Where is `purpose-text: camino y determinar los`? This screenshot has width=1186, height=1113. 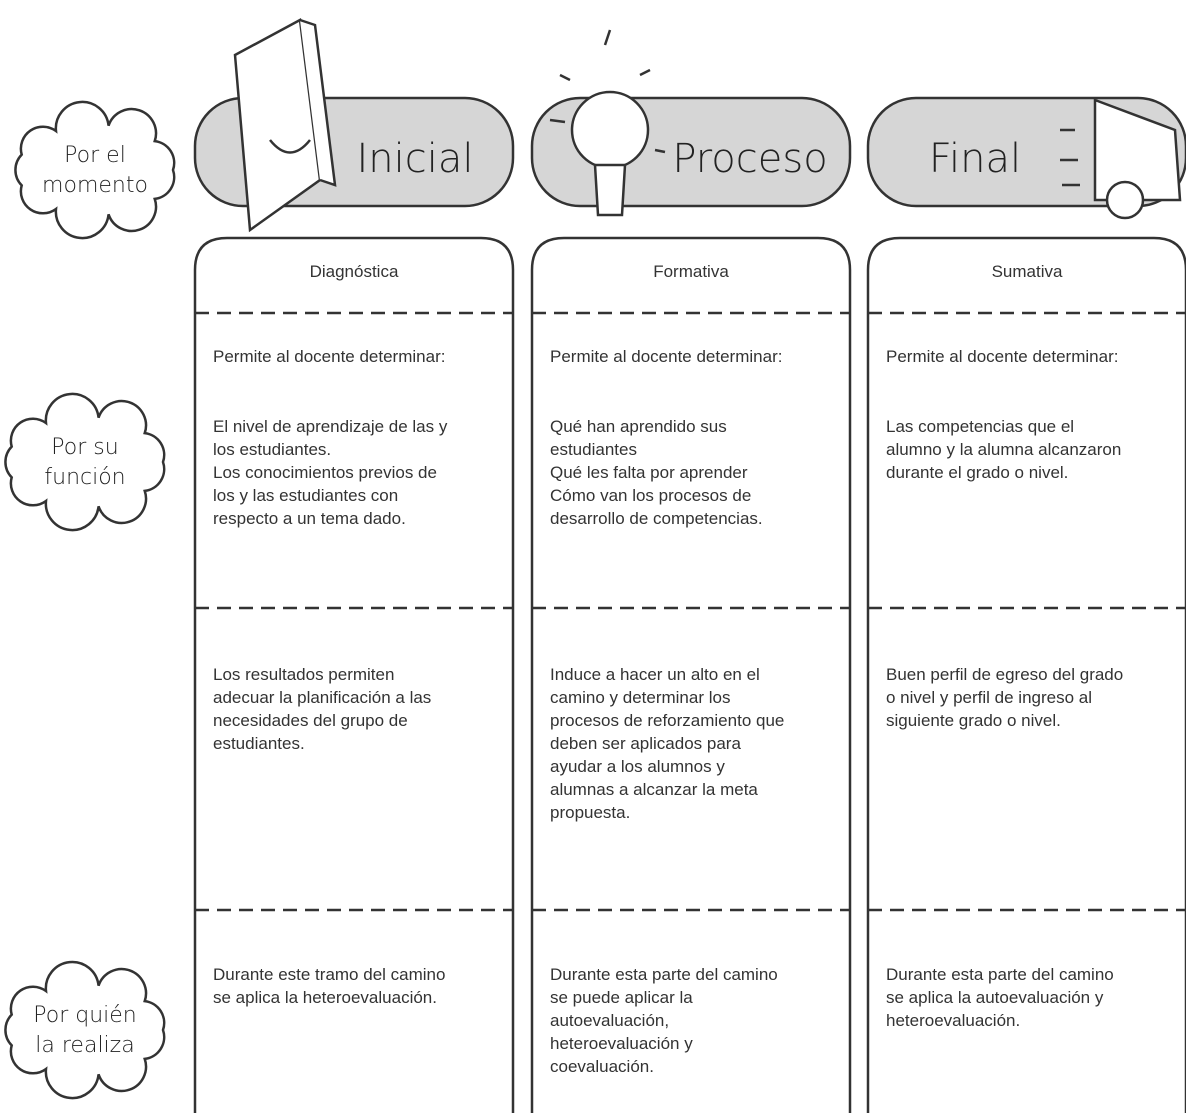 purpose-text: camino y determinar los is located at coordinates (640, 697).